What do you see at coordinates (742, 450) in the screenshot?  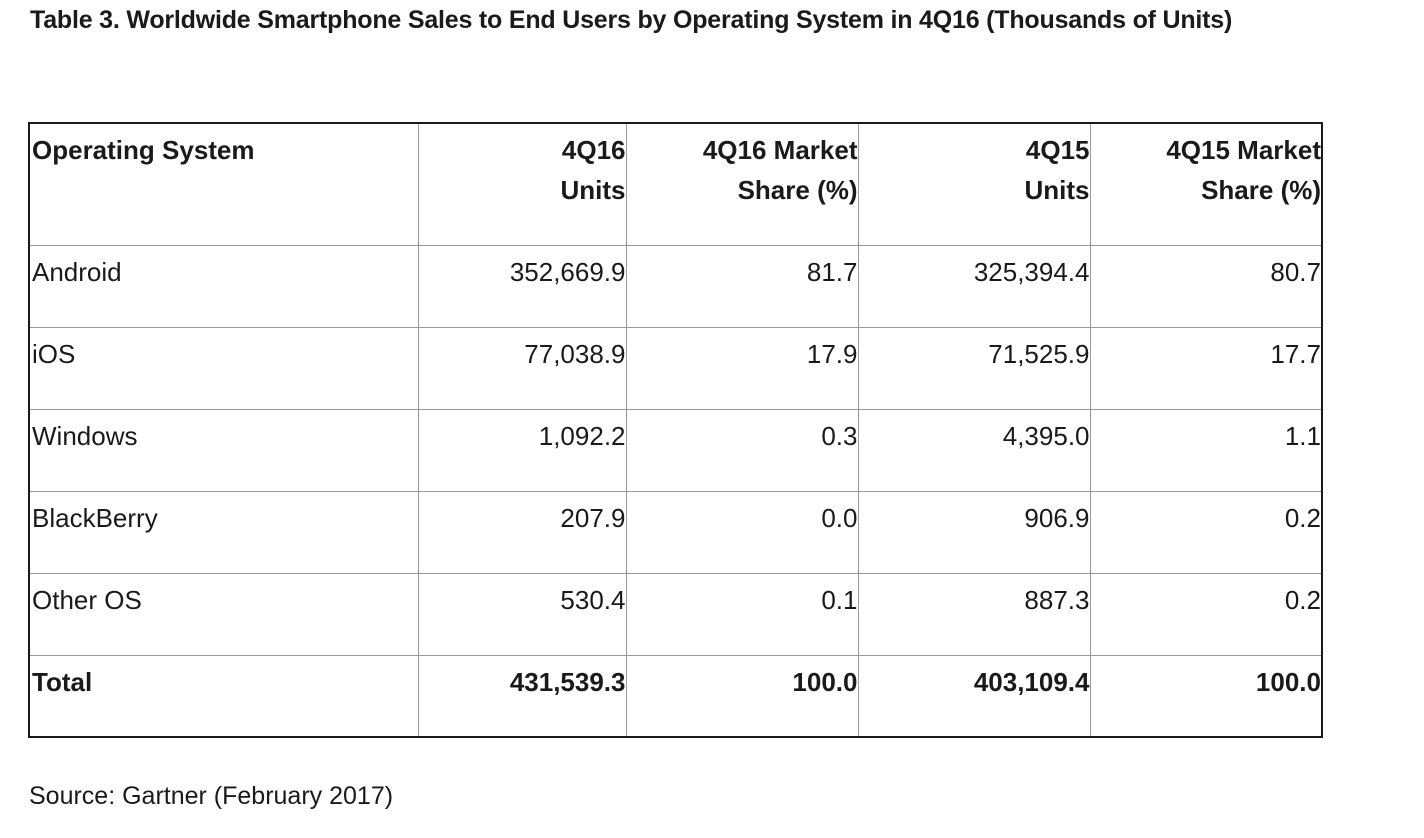 I see `cell-4q16-share: 0.3` at bounding box center [742, 450].